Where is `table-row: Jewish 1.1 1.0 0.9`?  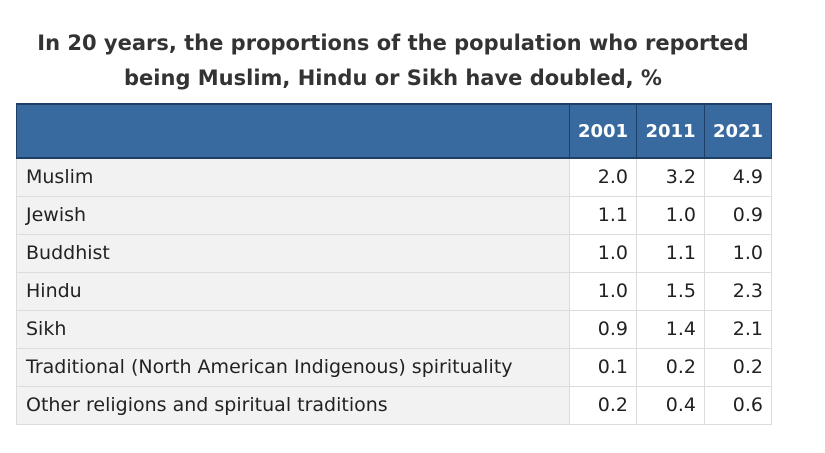
table-row: Jewish 1.1 1.0 0.9 is located at coordinates (394, 215).